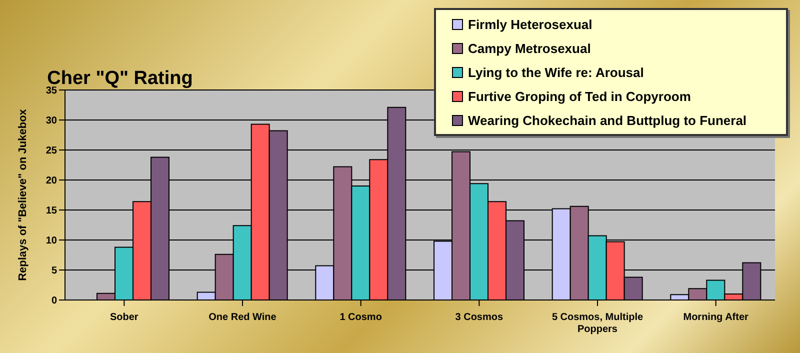 The width and height of the screenshot is (800, 353). Describe the element at coordinates (479, 317) in the screenshot. I see `x-tick-label: 3 Cosmos` at that location.